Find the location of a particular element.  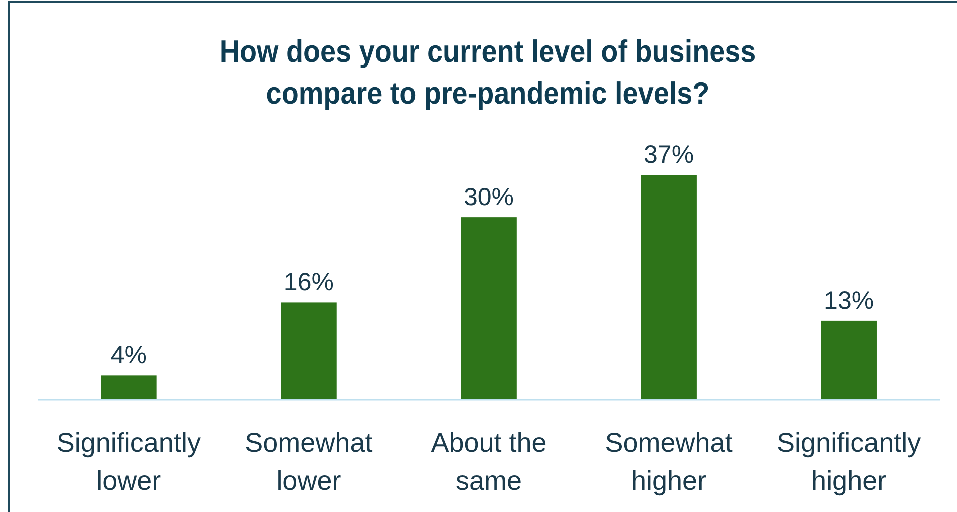

chart-title: How does your current level of business compare to pre-pandemic levels? is located at coordinates (488, 73).